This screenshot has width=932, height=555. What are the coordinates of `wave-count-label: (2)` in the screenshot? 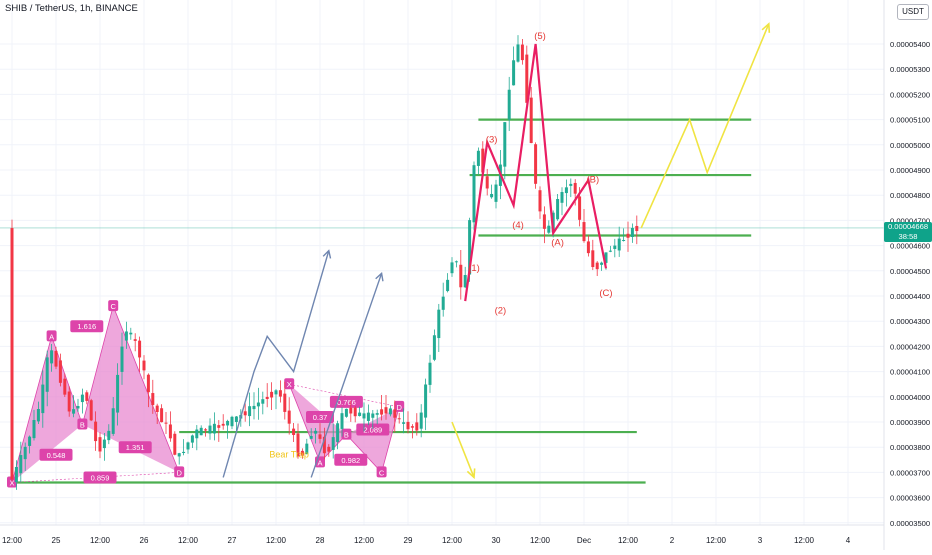 It's located at (501, 311).